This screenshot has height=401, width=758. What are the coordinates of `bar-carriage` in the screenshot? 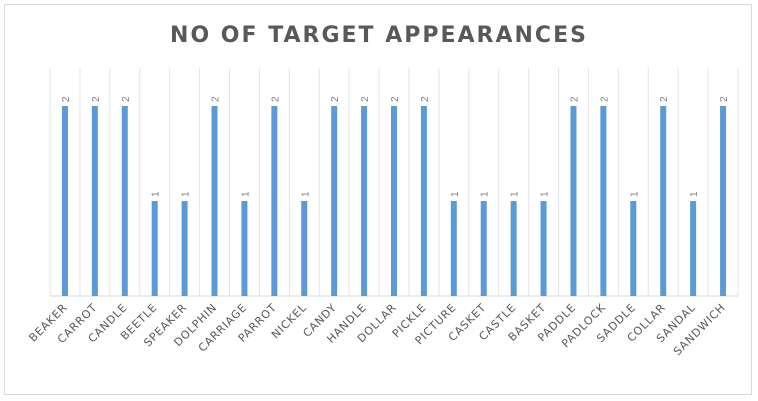 It's located at (244, 248).